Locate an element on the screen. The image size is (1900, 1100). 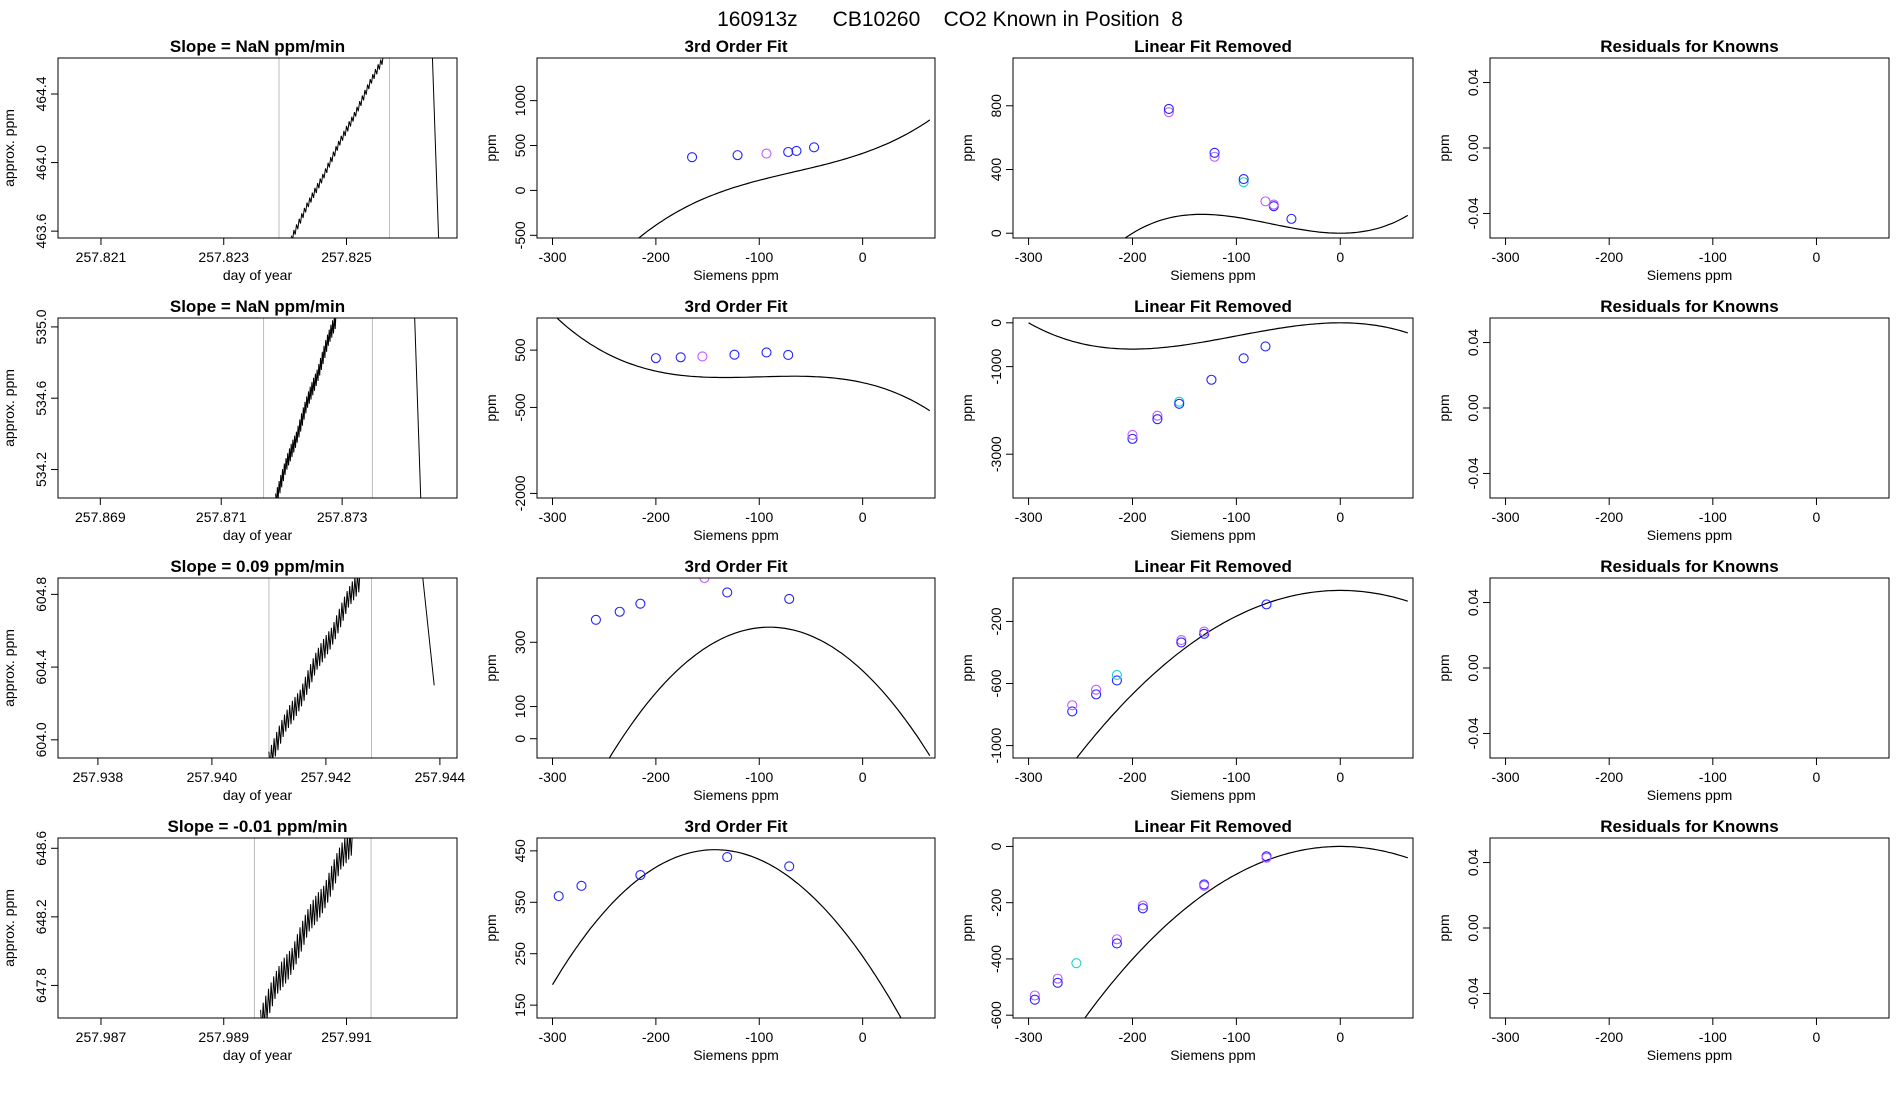
y-tick-label: -1000 is located at coordinates (996, 366).